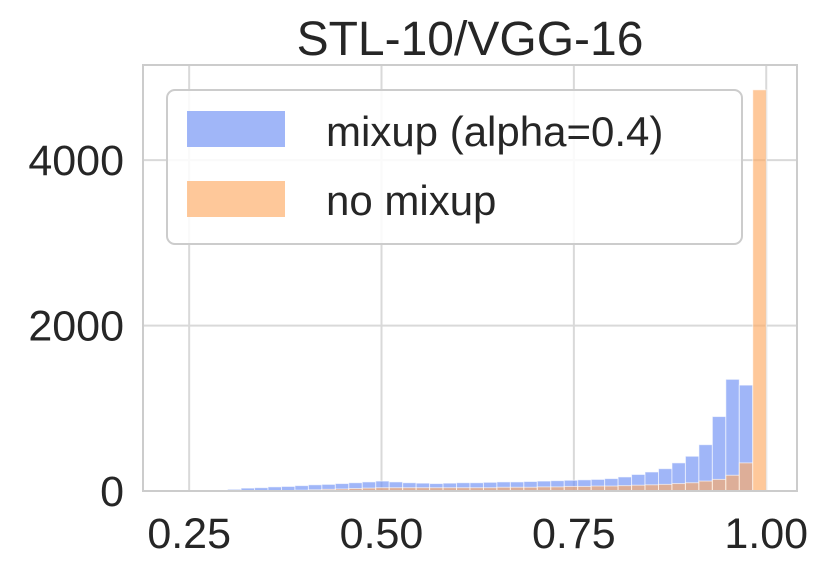 The image size is (831, 569). What do you see at coordinates (494, 131) in the screenshot?
I see `legend-label-mixup: mixup (alpha=0.4)` at bounding box center [494, 131].